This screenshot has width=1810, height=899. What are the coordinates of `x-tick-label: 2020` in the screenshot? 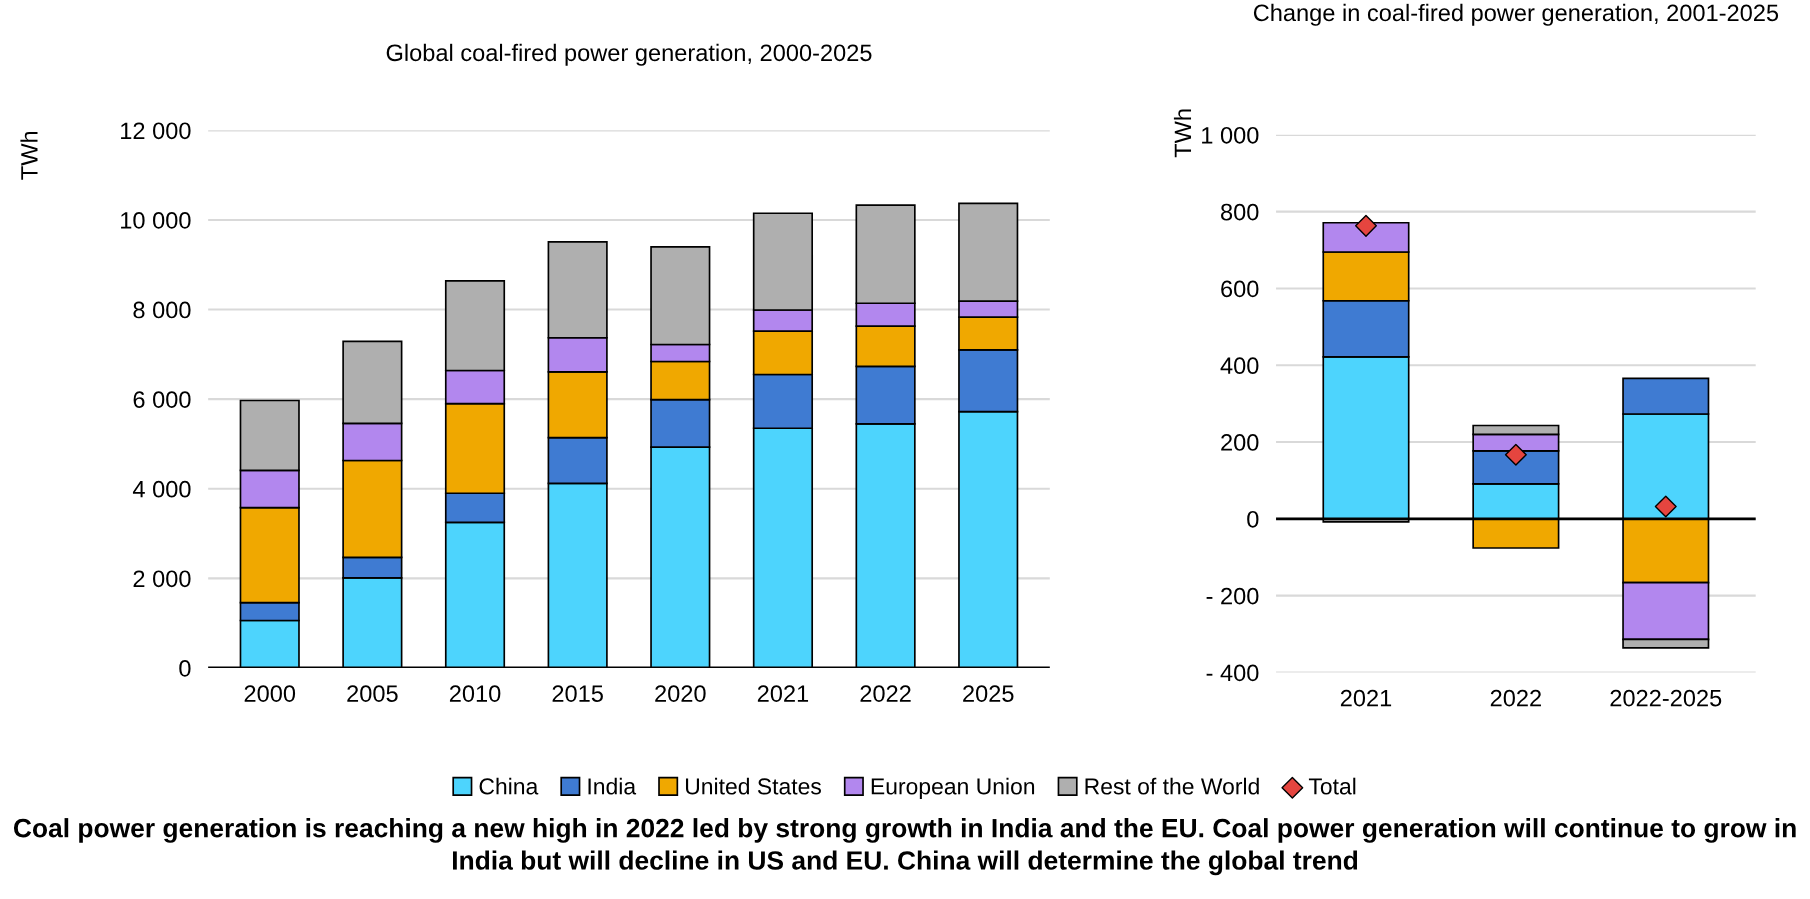 It's located at (680, 693).